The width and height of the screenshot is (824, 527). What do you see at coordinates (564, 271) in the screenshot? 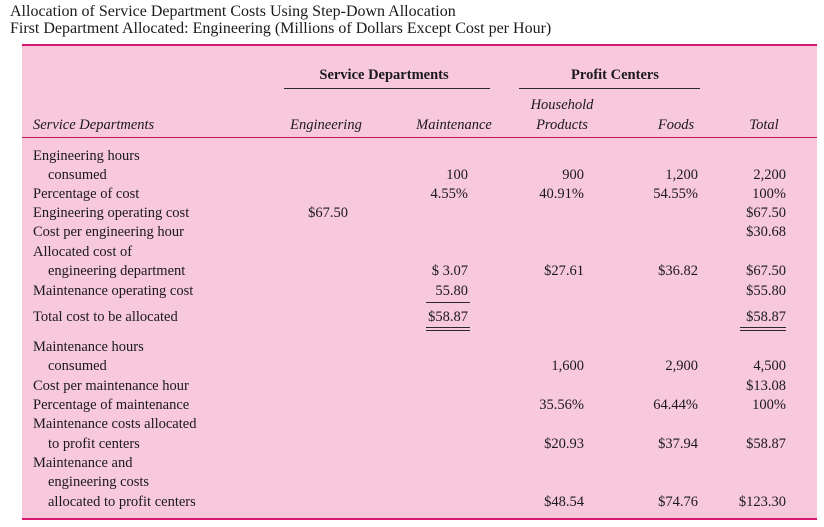
I see `cell-household: $27.61` at bounding box center [564, 271].